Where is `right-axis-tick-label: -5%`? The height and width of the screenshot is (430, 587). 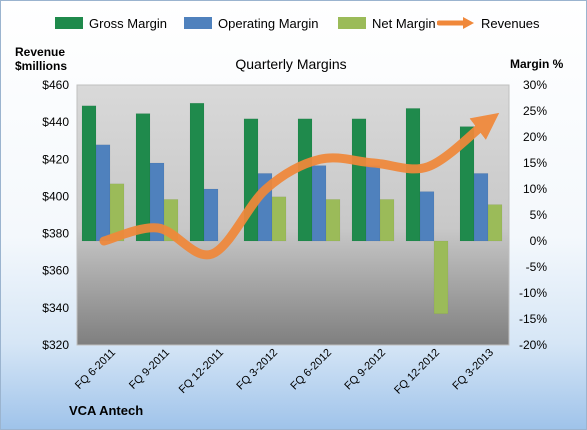 right-axis-tick-label: -5% is located at coordinates (537, 267).